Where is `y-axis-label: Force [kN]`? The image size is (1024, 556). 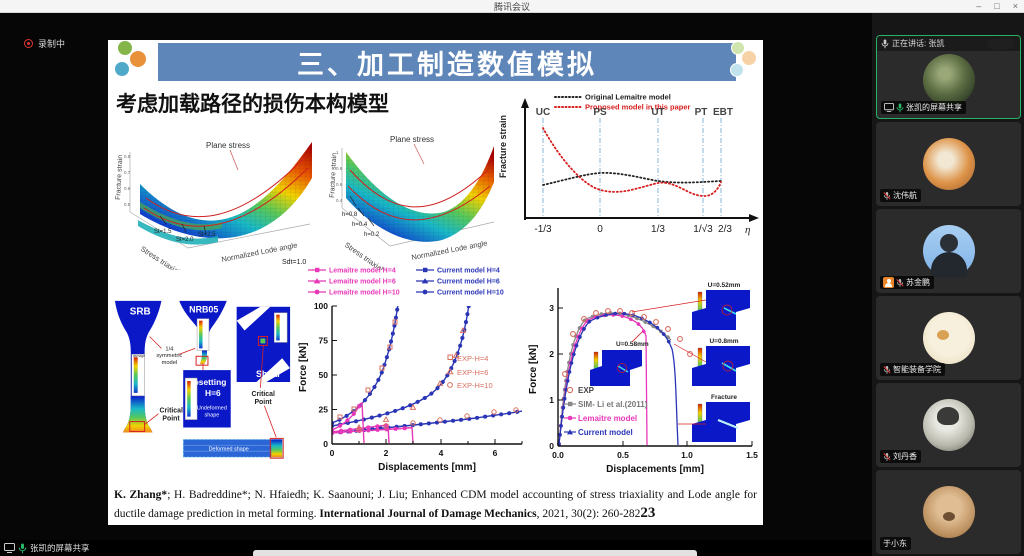
y-axis-label: Force [kN] is located at coordinates (303, 367).